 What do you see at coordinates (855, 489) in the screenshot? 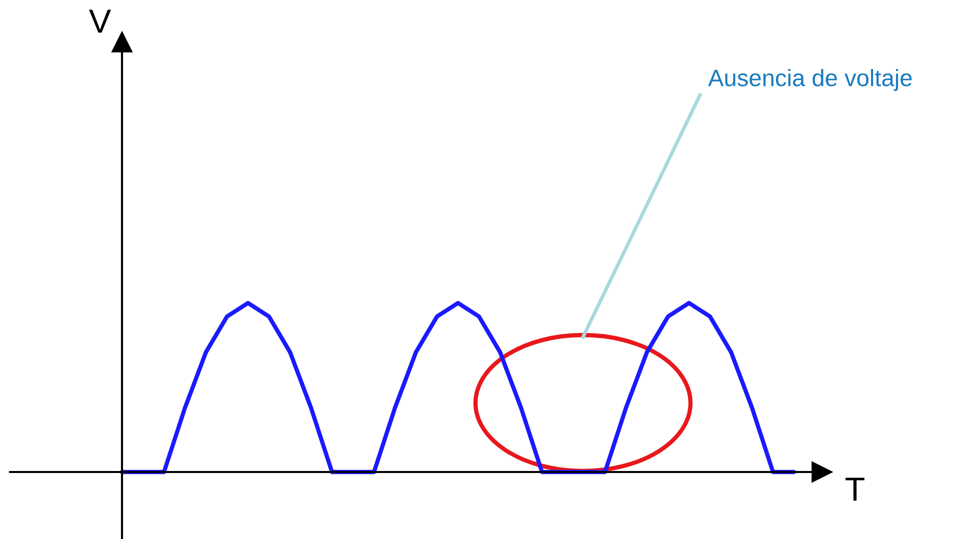
I see `text: T` at bounding box center [855, 489].